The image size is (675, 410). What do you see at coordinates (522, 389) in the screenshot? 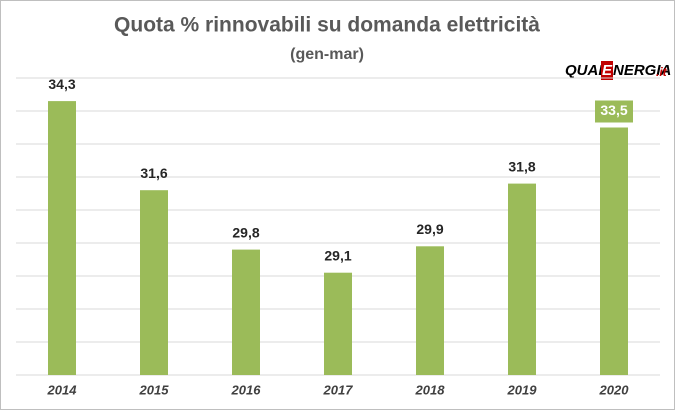
I see `x-tick-label: 2019` at bounding box center [522, 389].